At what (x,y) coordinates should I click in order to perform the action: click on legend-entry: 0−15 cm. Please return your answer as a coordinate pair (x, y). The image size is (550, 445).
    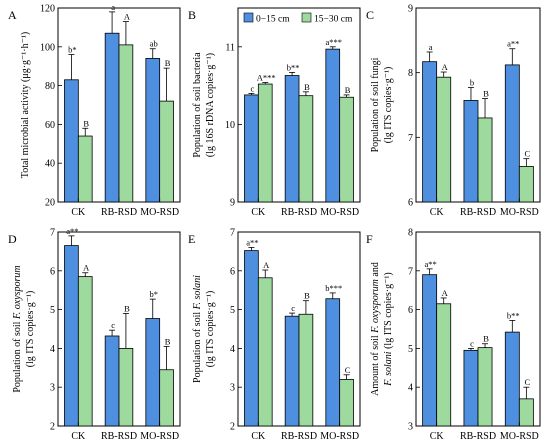
    Looking at the image, I should click on (273, 20).